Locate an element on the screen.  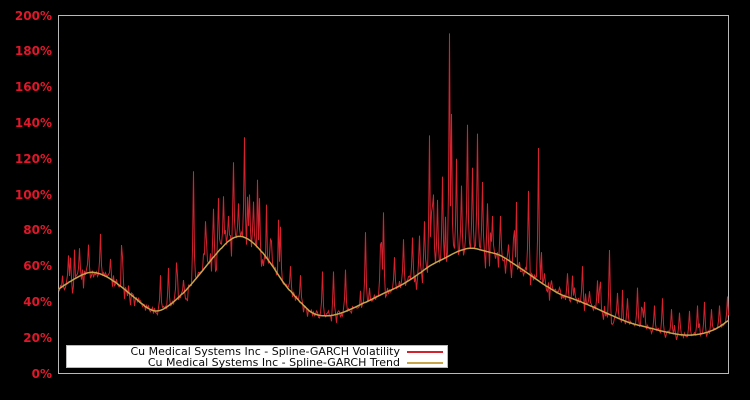
y-axis: 0% 20% 40% 60% 80% 100% 120% 140% 160% 180% 200% is located at coordinates (26, 200).